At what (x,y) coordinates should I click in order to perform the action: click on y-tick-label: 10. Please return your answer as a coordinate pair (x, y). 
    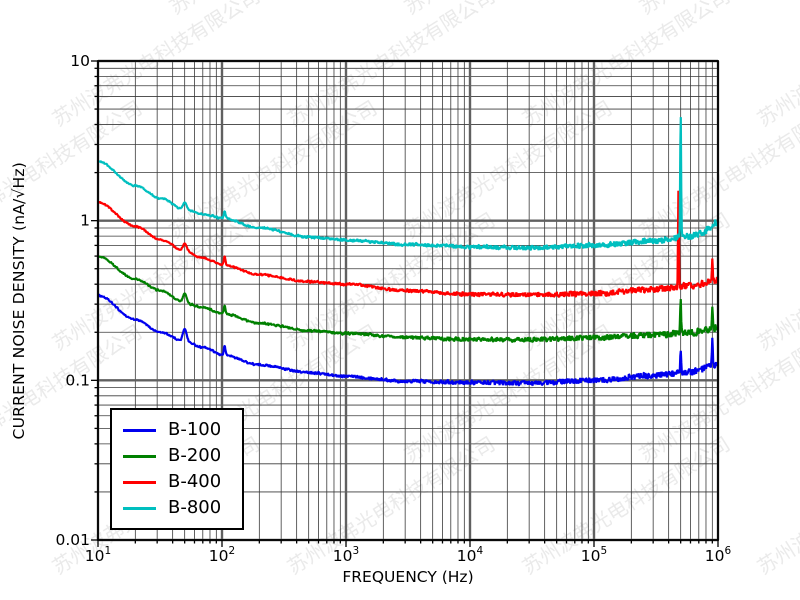
    Looking at the image, I should click on (80, 61).